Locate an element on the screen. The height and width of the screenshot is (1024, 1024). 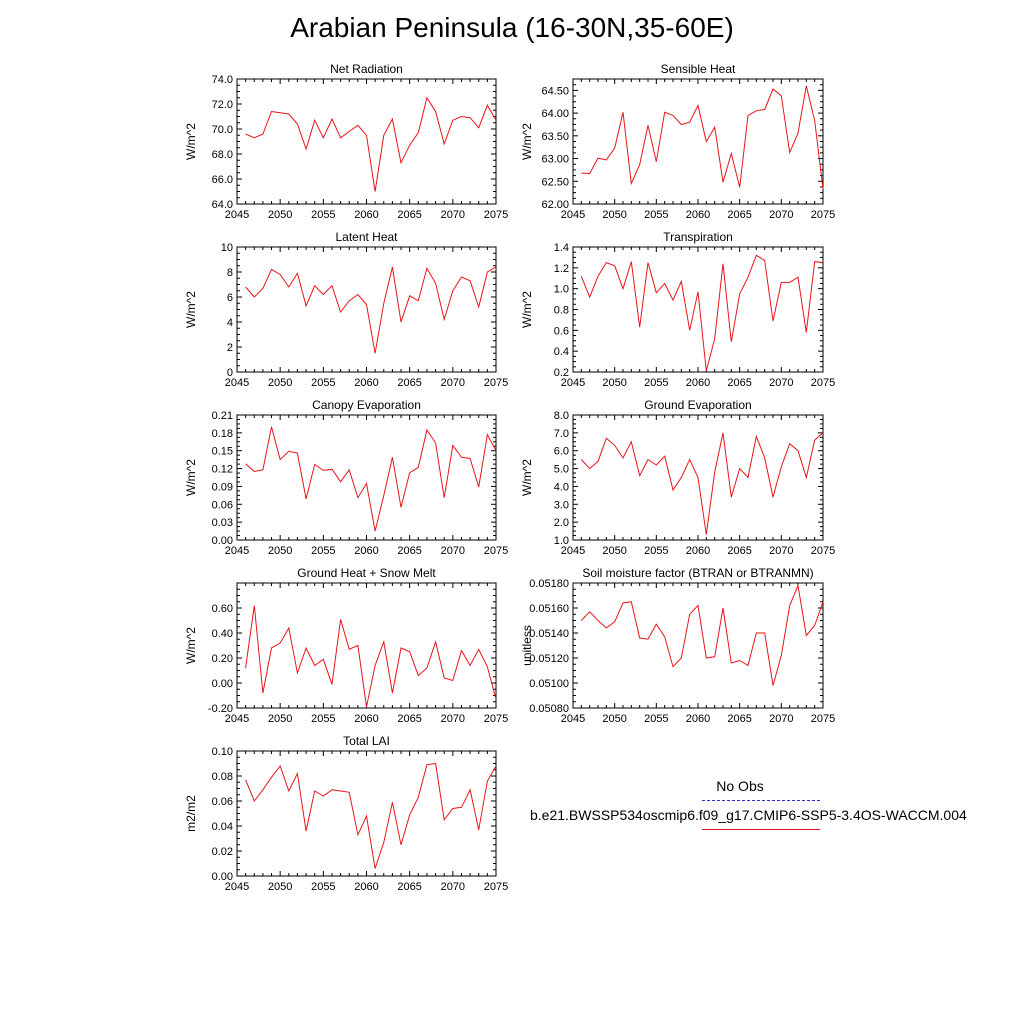
y-tick-label: 70.0 is located at coordinates (222, 130).